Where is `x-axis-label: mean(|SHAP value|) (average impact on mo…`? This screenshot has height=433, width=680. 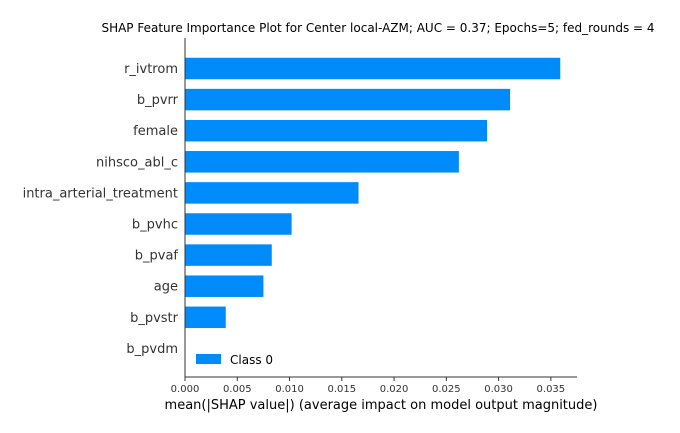
x-axis-label: mean(|SHAP value|) (average impact on mo… is located at coordinates (381, 405).